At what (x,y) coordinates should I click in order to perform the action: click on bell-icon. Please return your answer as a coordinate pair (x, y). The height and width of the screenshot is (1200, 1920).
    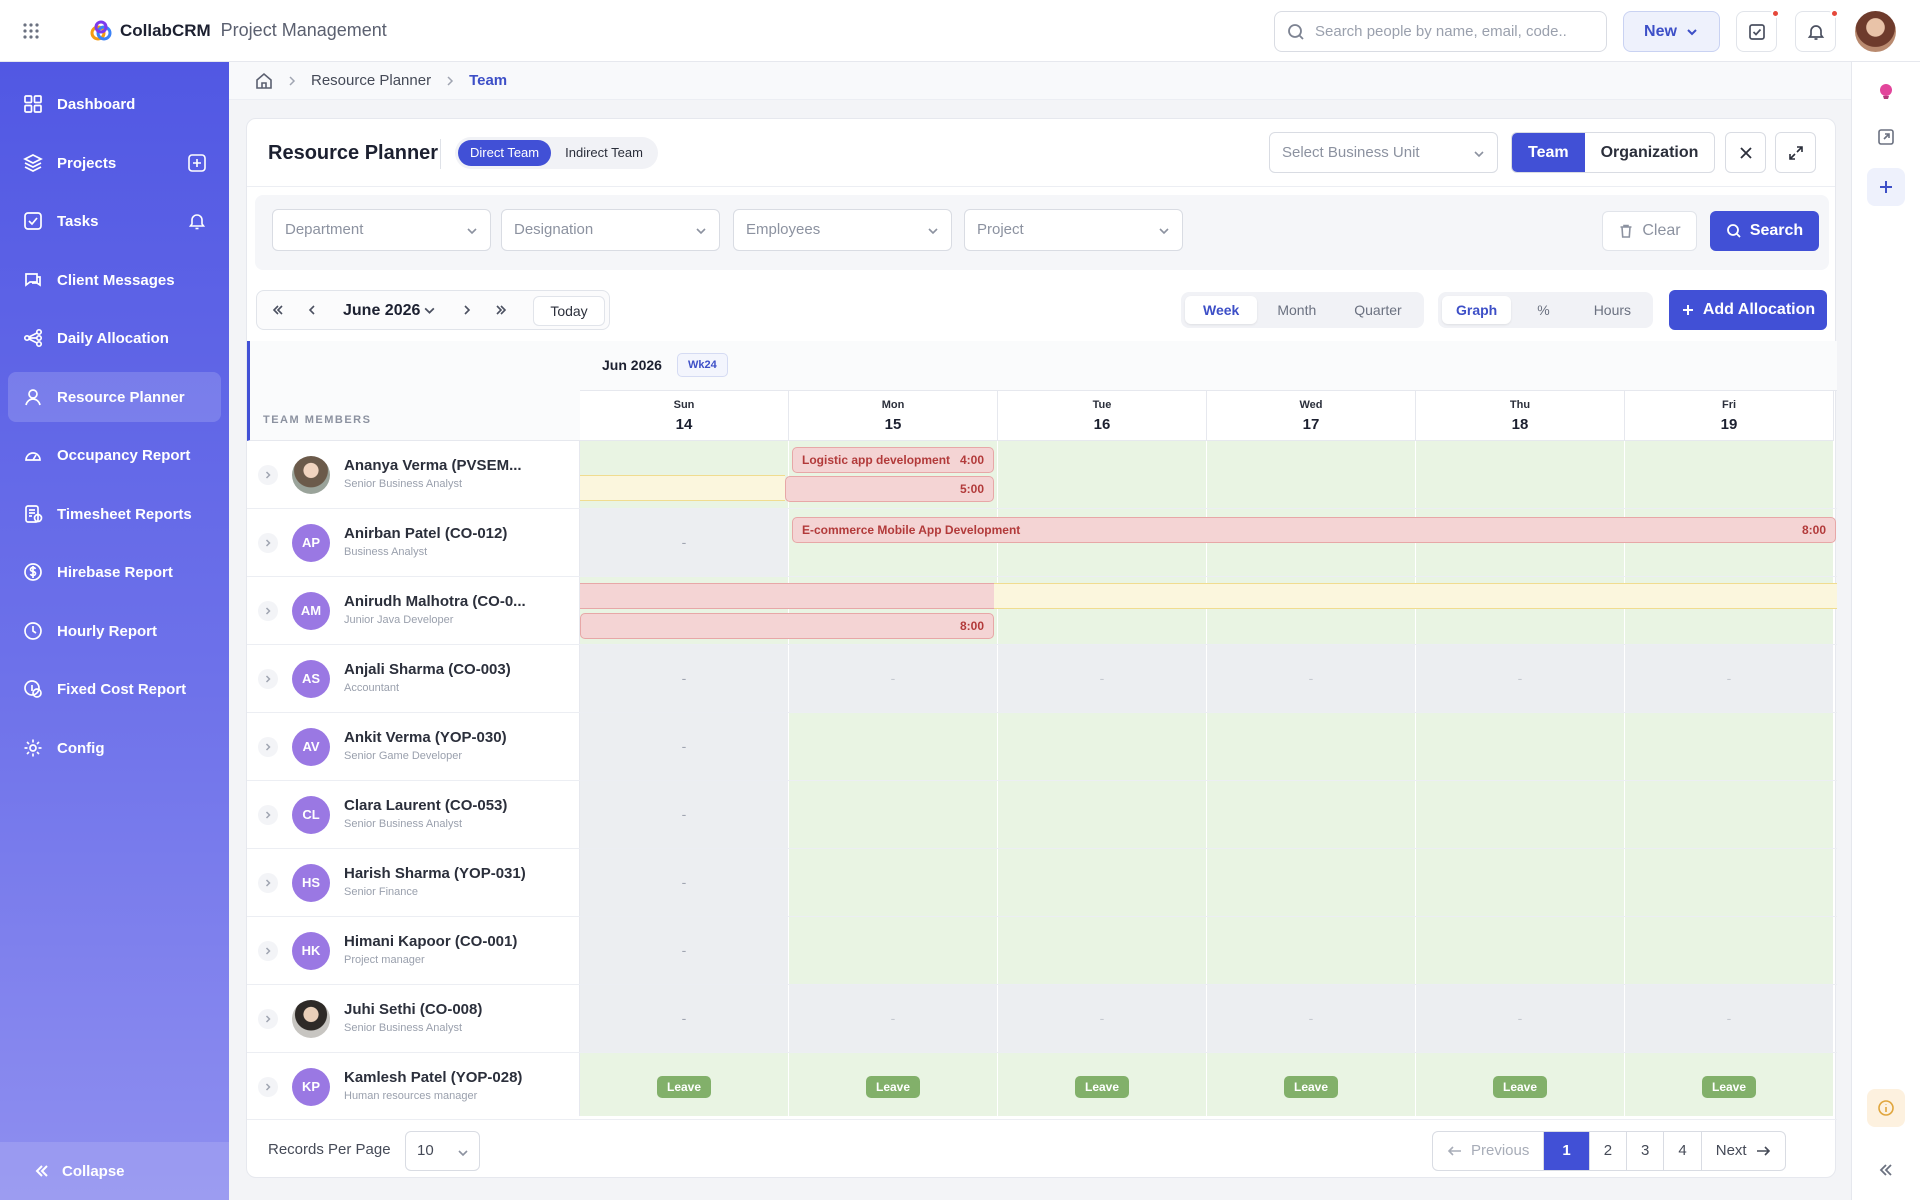
    Looking at the image, I should click on (197, 221).